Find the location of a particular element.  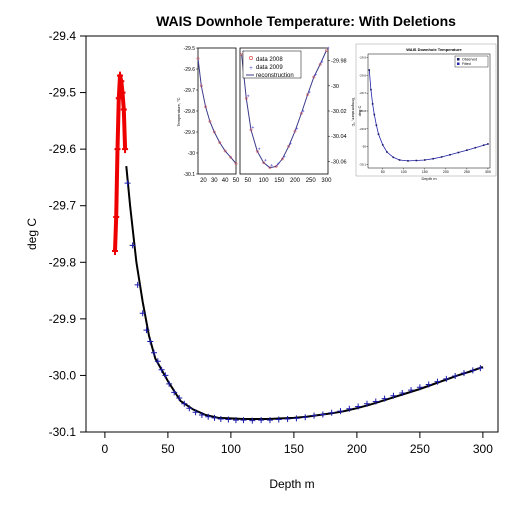

inset-a-ytick-label: -29.8 is located at coordinates (190, 112).